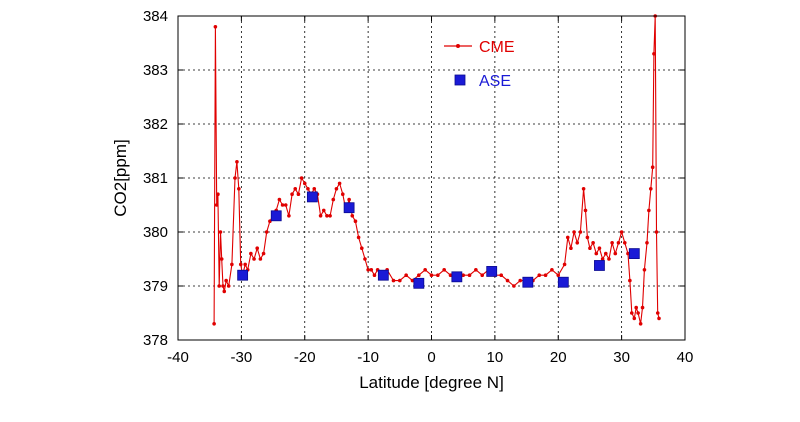  I want to click on x-tick-label: 40, so click(685, 357).